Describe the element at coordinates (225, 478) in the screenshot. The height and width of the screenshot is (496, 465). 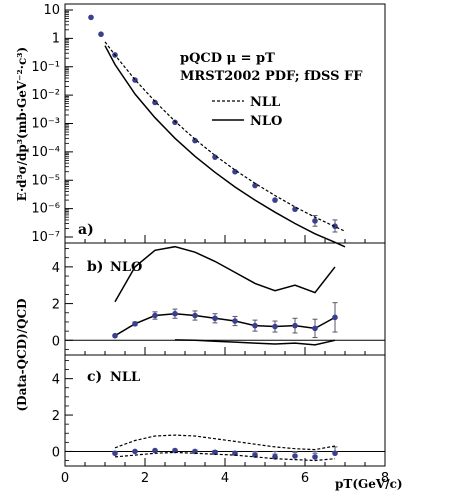
I see `x-tick-label: 4` at that location.